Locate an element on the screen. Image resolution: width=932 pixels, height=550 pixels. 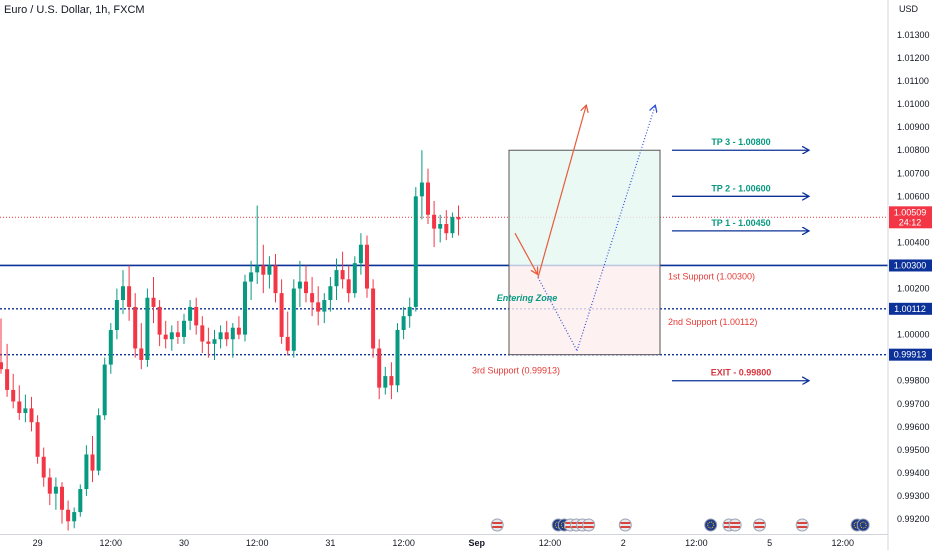
current-price-value: 1.00509 is located at coordinates (910, 212).